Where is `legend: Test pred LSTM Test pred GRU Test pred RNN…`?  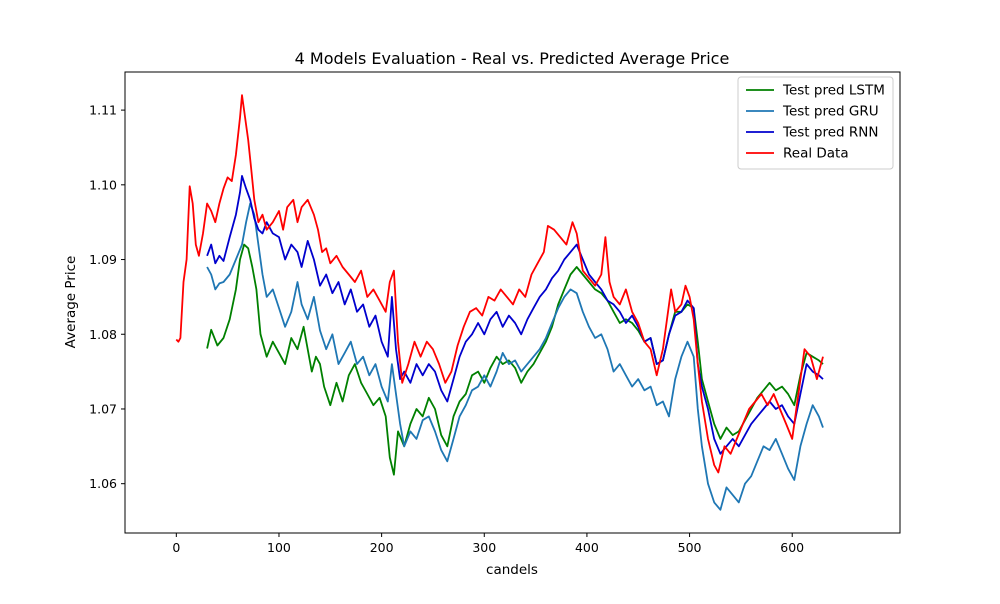 legend: Test pred LSTM Test pred GRU Test pred RNN… is located at coordinates (815, 123).